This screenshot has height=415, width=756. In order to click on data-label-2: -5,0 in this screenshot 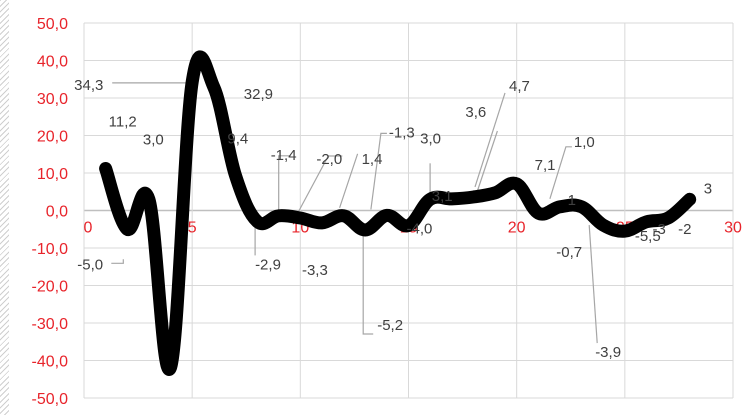, I will do `click(90, 264)`.